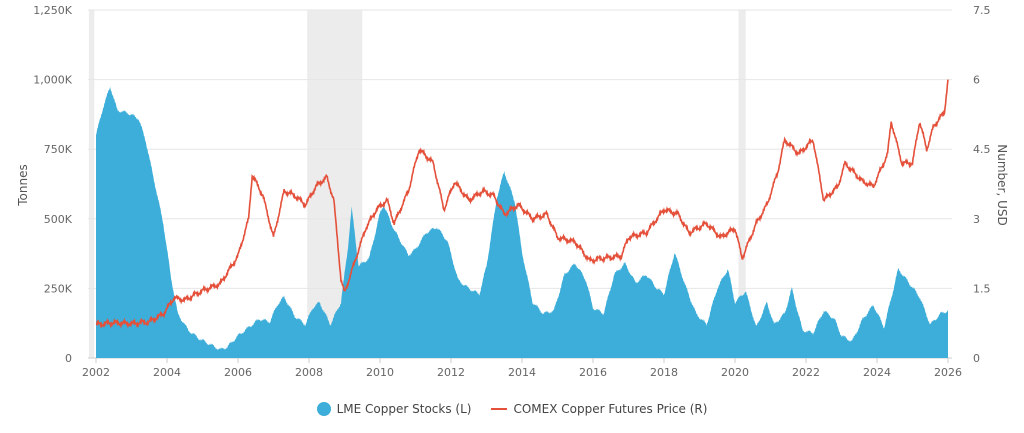 This screenshot has width=1024, height=433. Describe the element at coordinates (982, 149) in the screenshot. I see `y-right-tick-label: 4.5` at that location.